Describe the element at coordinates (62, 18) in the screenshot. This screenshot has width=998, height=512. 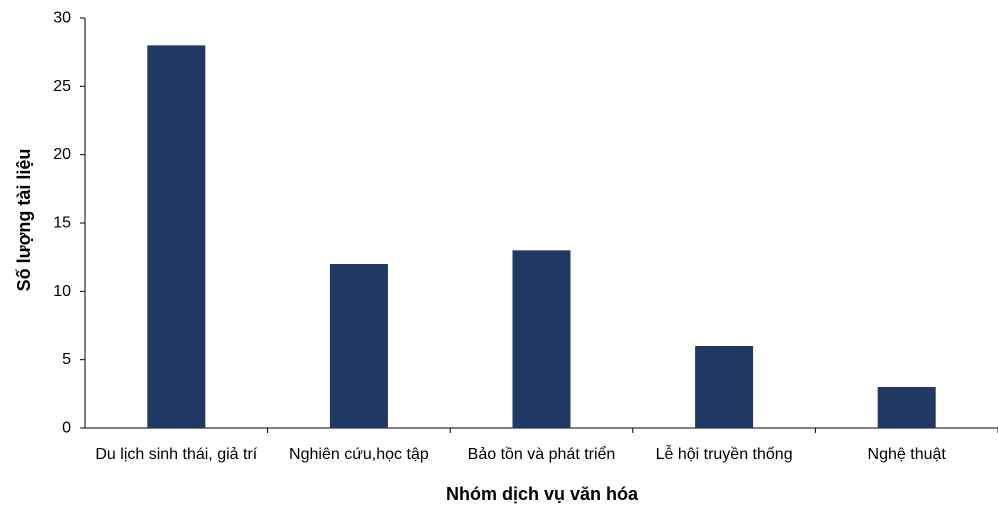
I see `y-tick-label: 30` at that location.